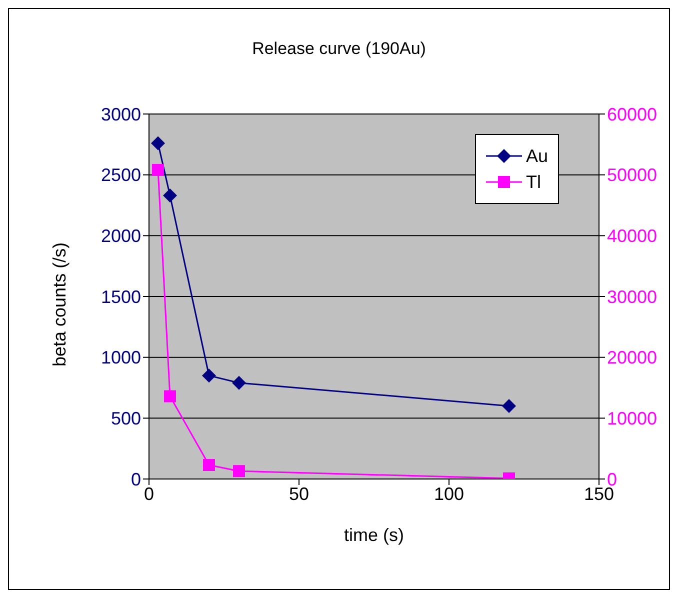  Describe the element at coordinates (632, 418) in the screenshot. I see `y2-tick-label: 10000` at that location.